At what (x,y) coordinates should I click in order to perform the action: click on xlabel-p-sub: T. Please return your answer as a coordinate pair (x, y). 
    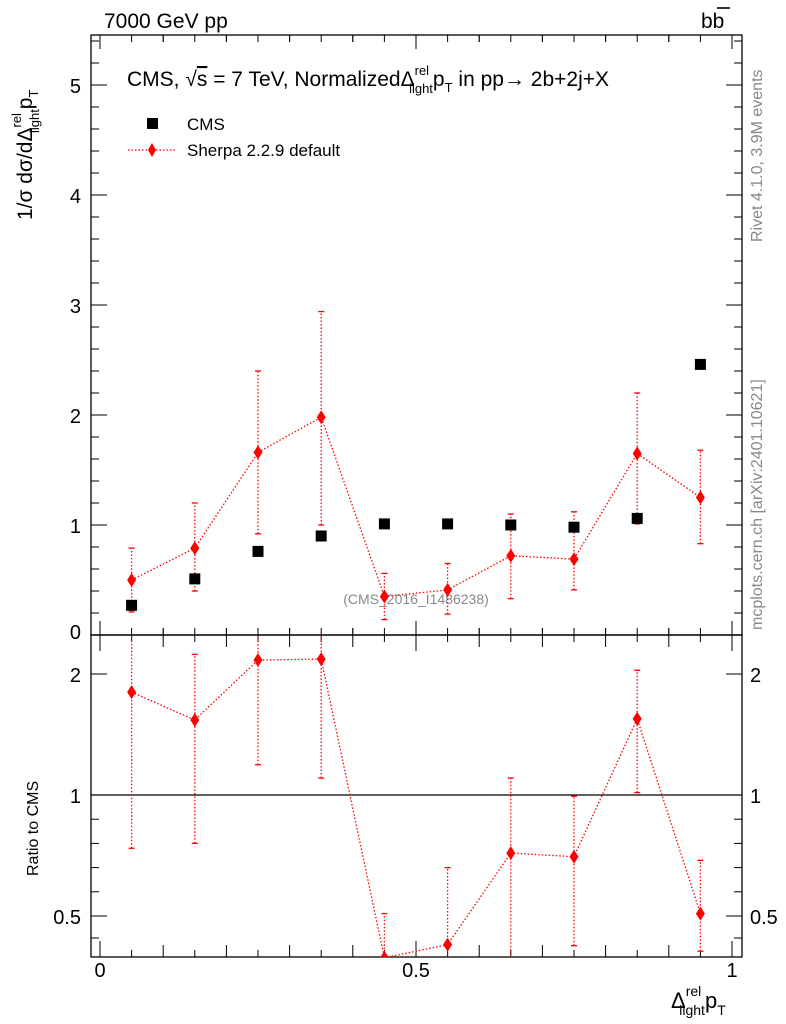
    Looking at the image, I should click on (721, 1010).